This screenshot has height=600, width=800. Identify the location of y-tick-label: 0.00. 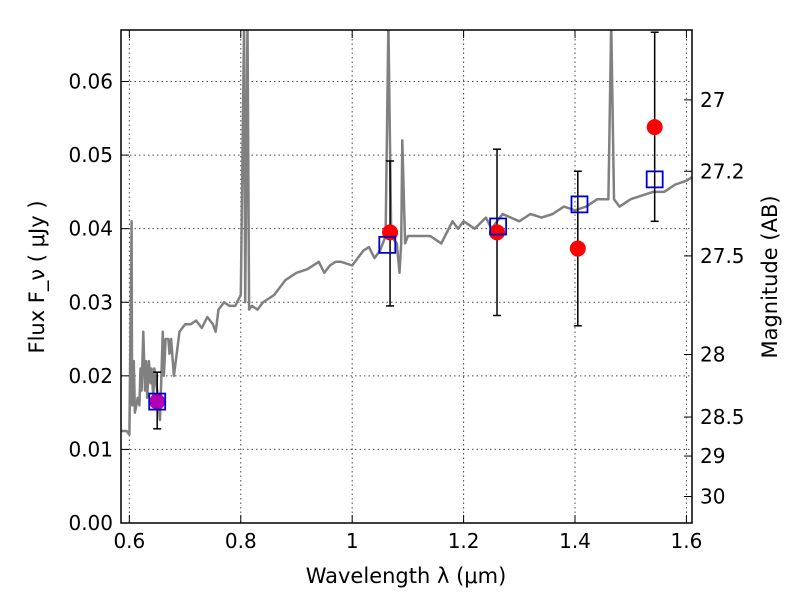
(90, 523).